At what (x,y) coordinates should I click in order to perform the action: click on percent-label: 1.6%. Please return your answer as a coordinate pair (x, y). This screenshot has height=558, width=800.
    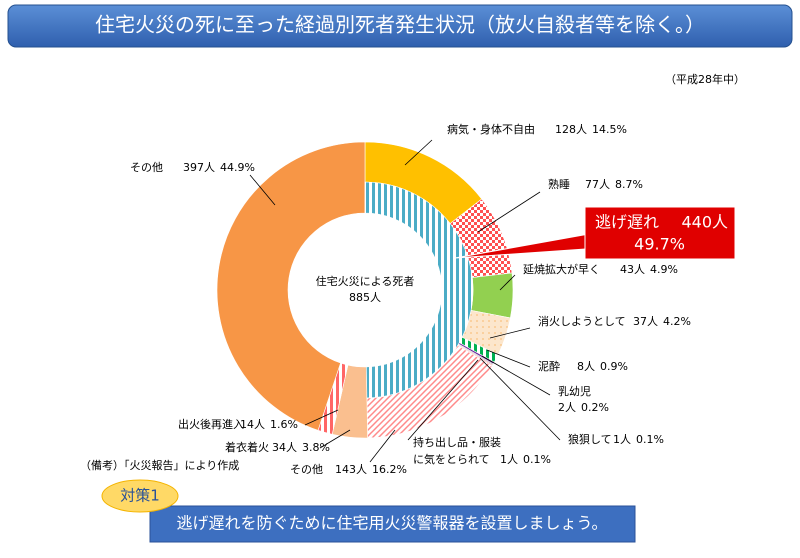
    Looking at the image, I should click on (284, 424).